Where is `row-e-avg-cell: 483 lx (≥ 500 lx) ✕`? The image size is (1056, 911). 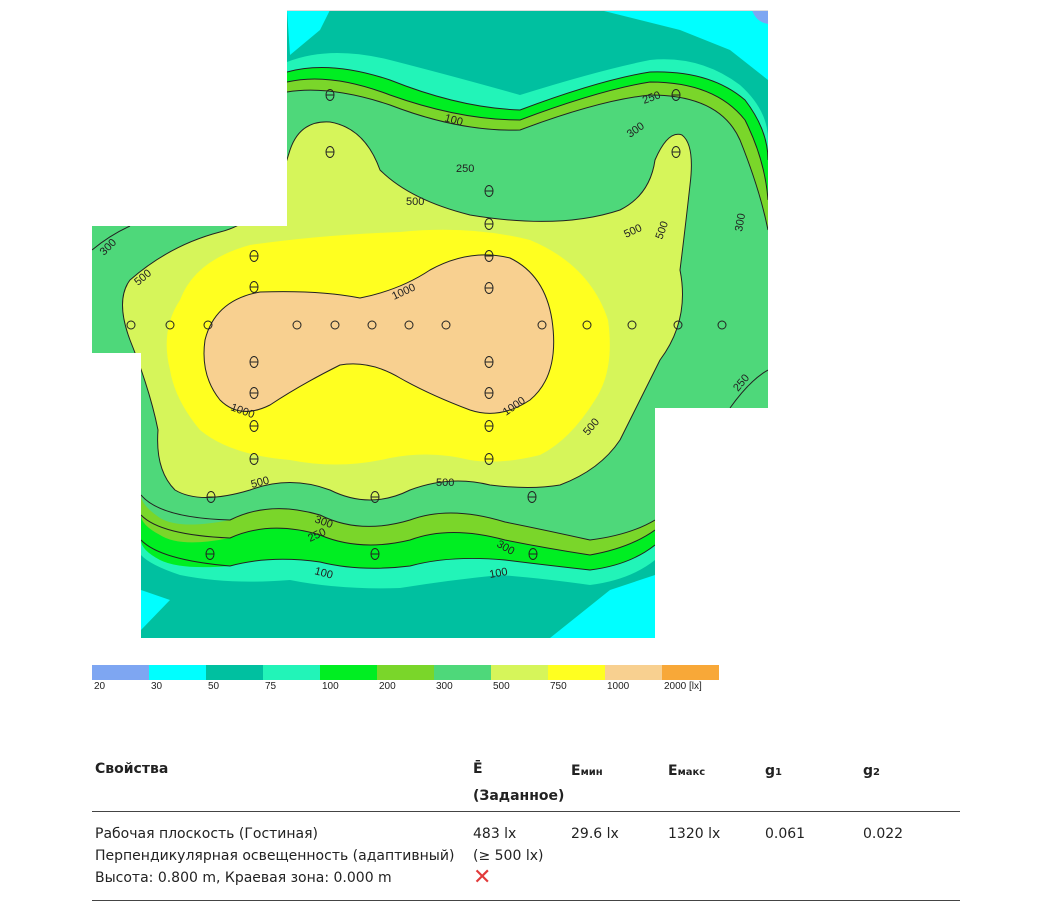 row-e-avg-cell: 483 lx (≥ 500 lx) ✕ is located at coordinates (508, 856).